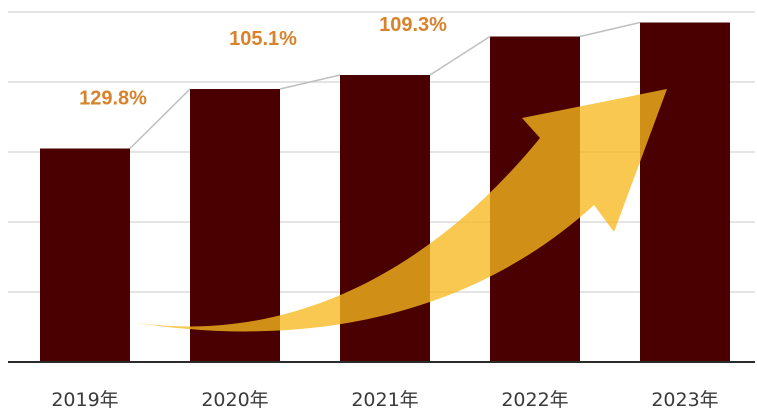  Describe the element at coordinates (113, 99) in the screenshot. I see `data-label: 129.8%` at that location.